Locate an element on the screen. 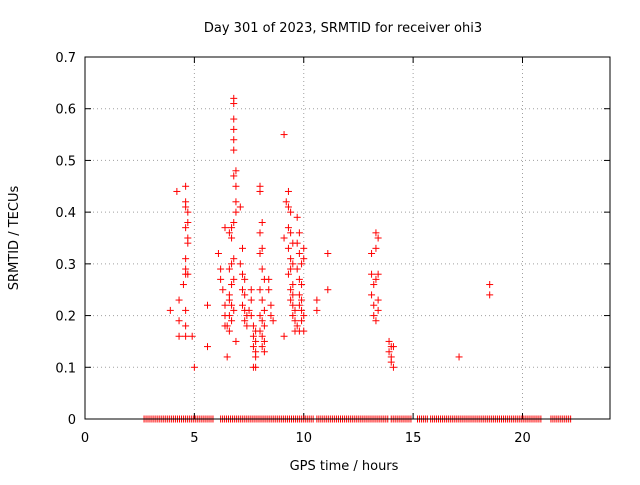 This screenshot has width=640, height=485. x-tick-label: 5 is located at coordinates (194, 438).